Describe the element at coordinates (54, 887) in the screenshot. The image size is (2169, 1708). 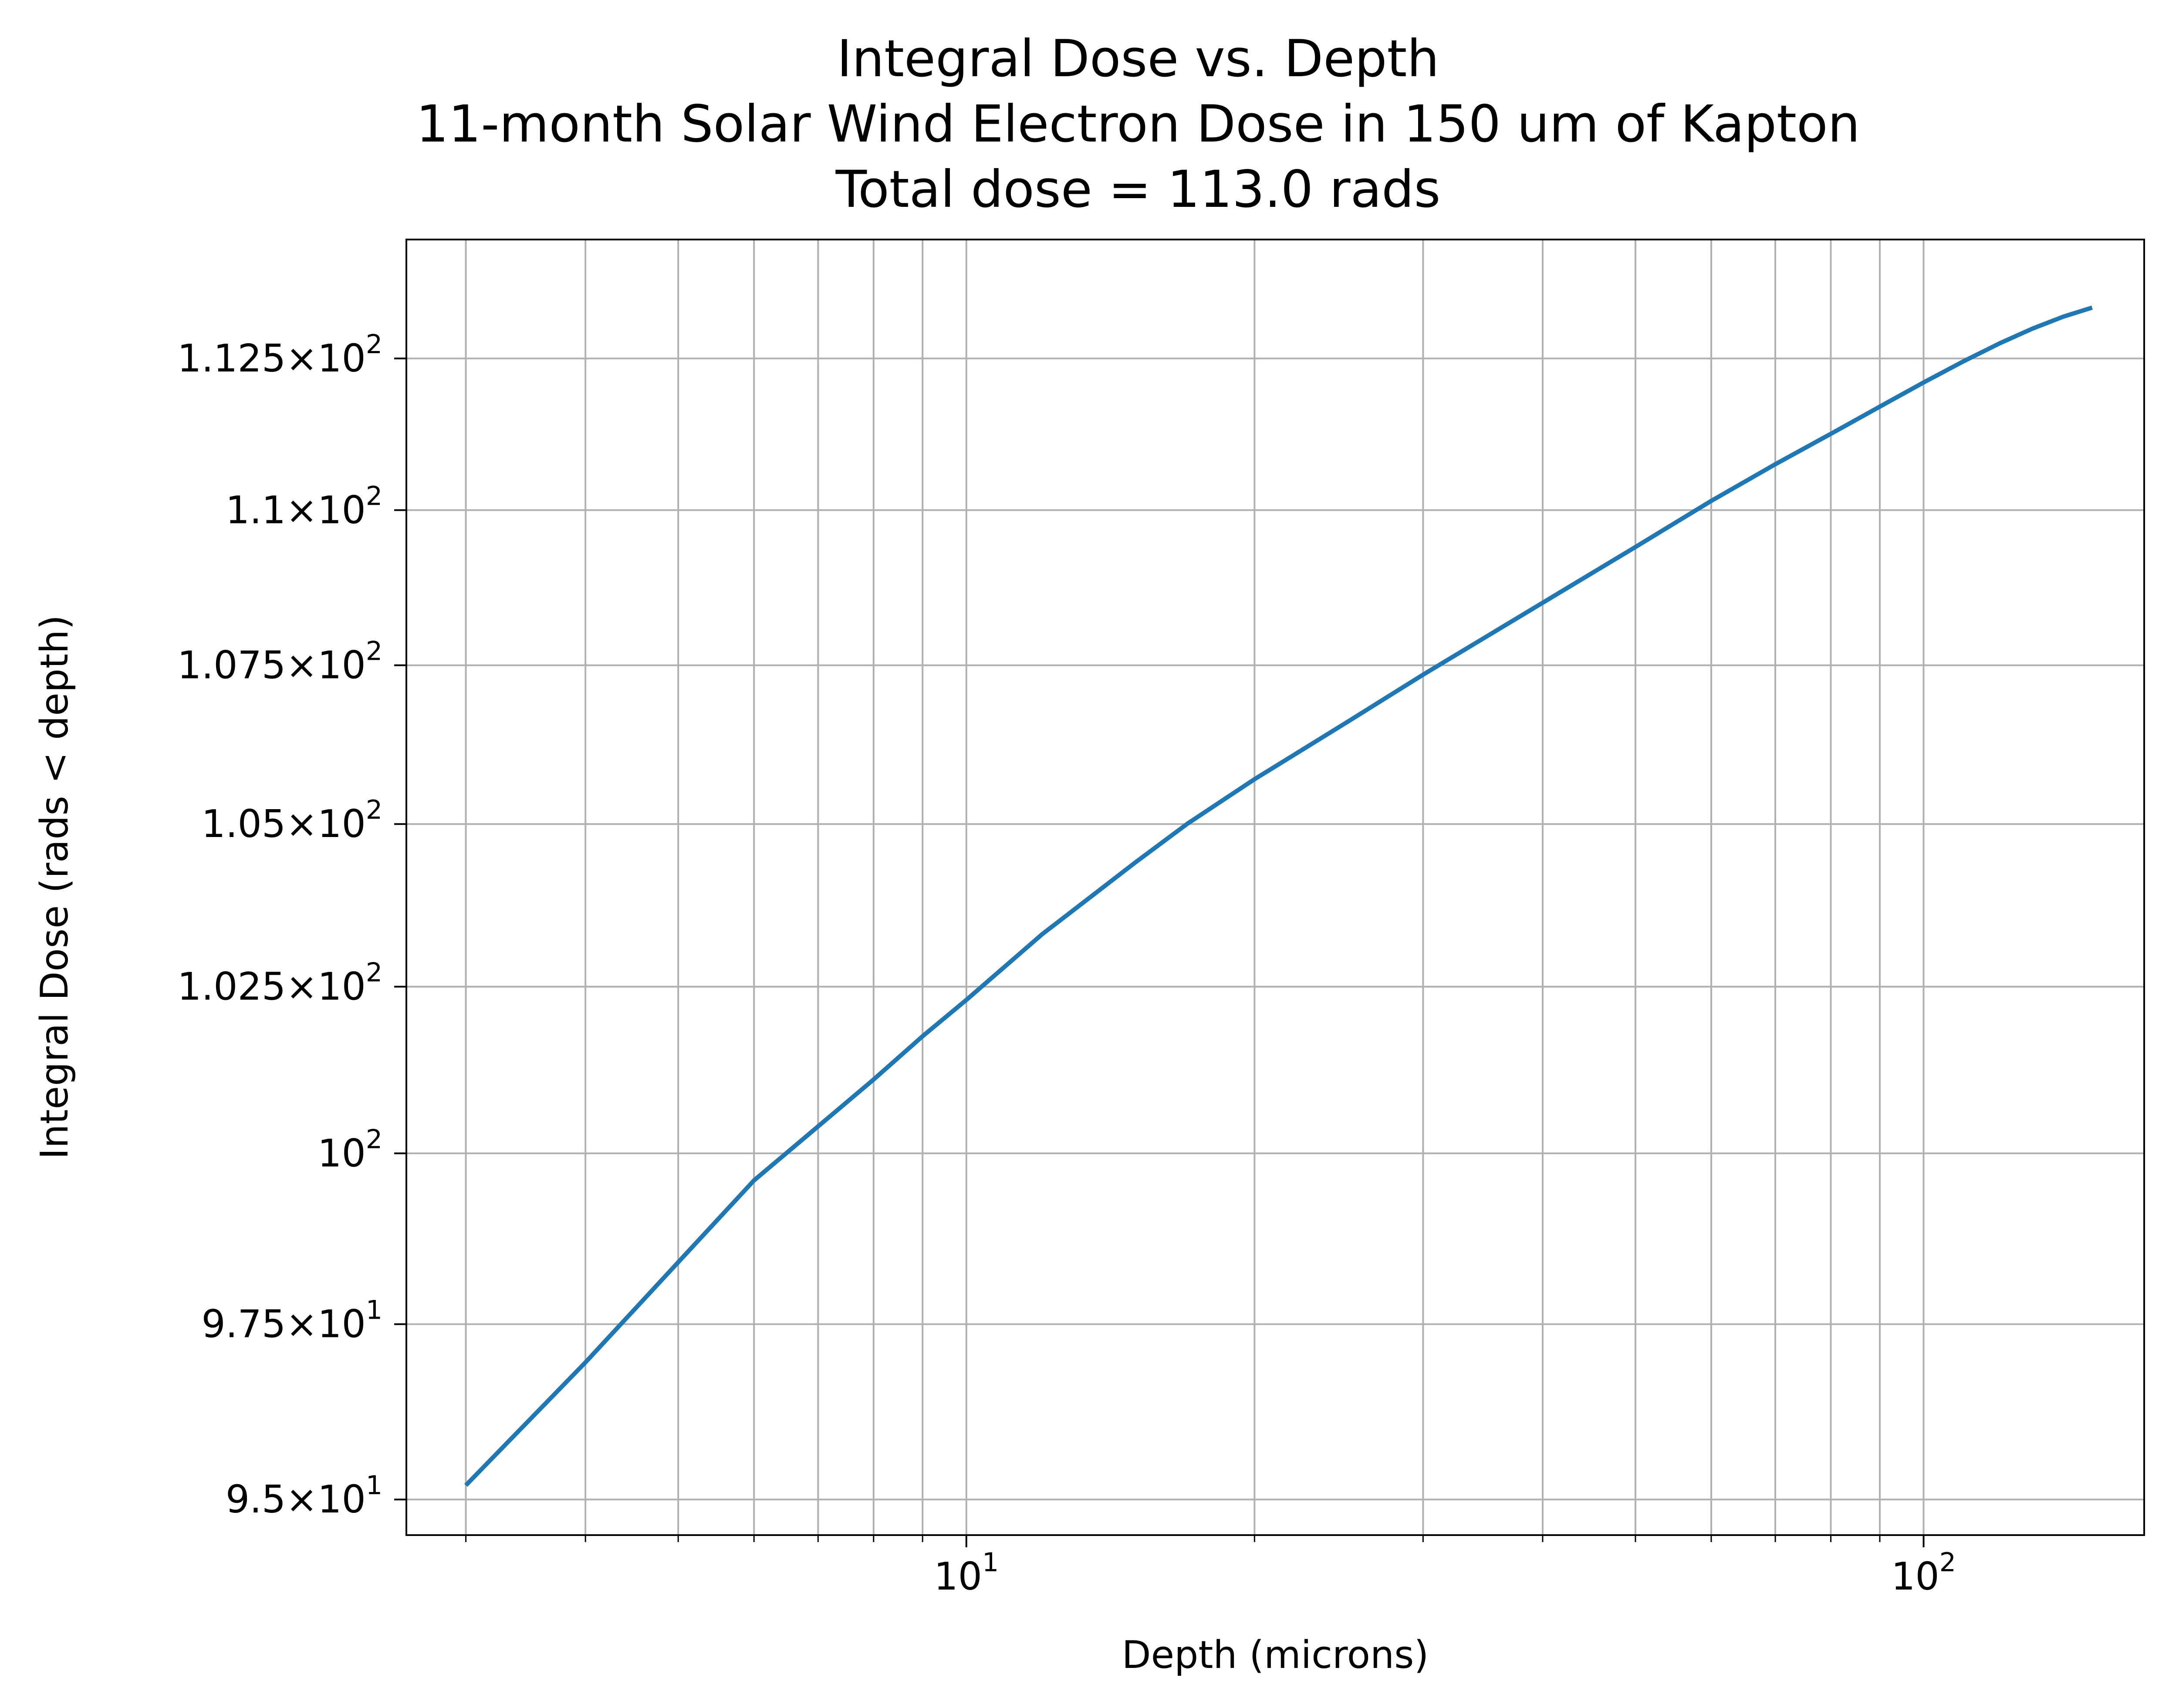
I see `y-axis-label: Integral Dose (rads < depth)` at that location.